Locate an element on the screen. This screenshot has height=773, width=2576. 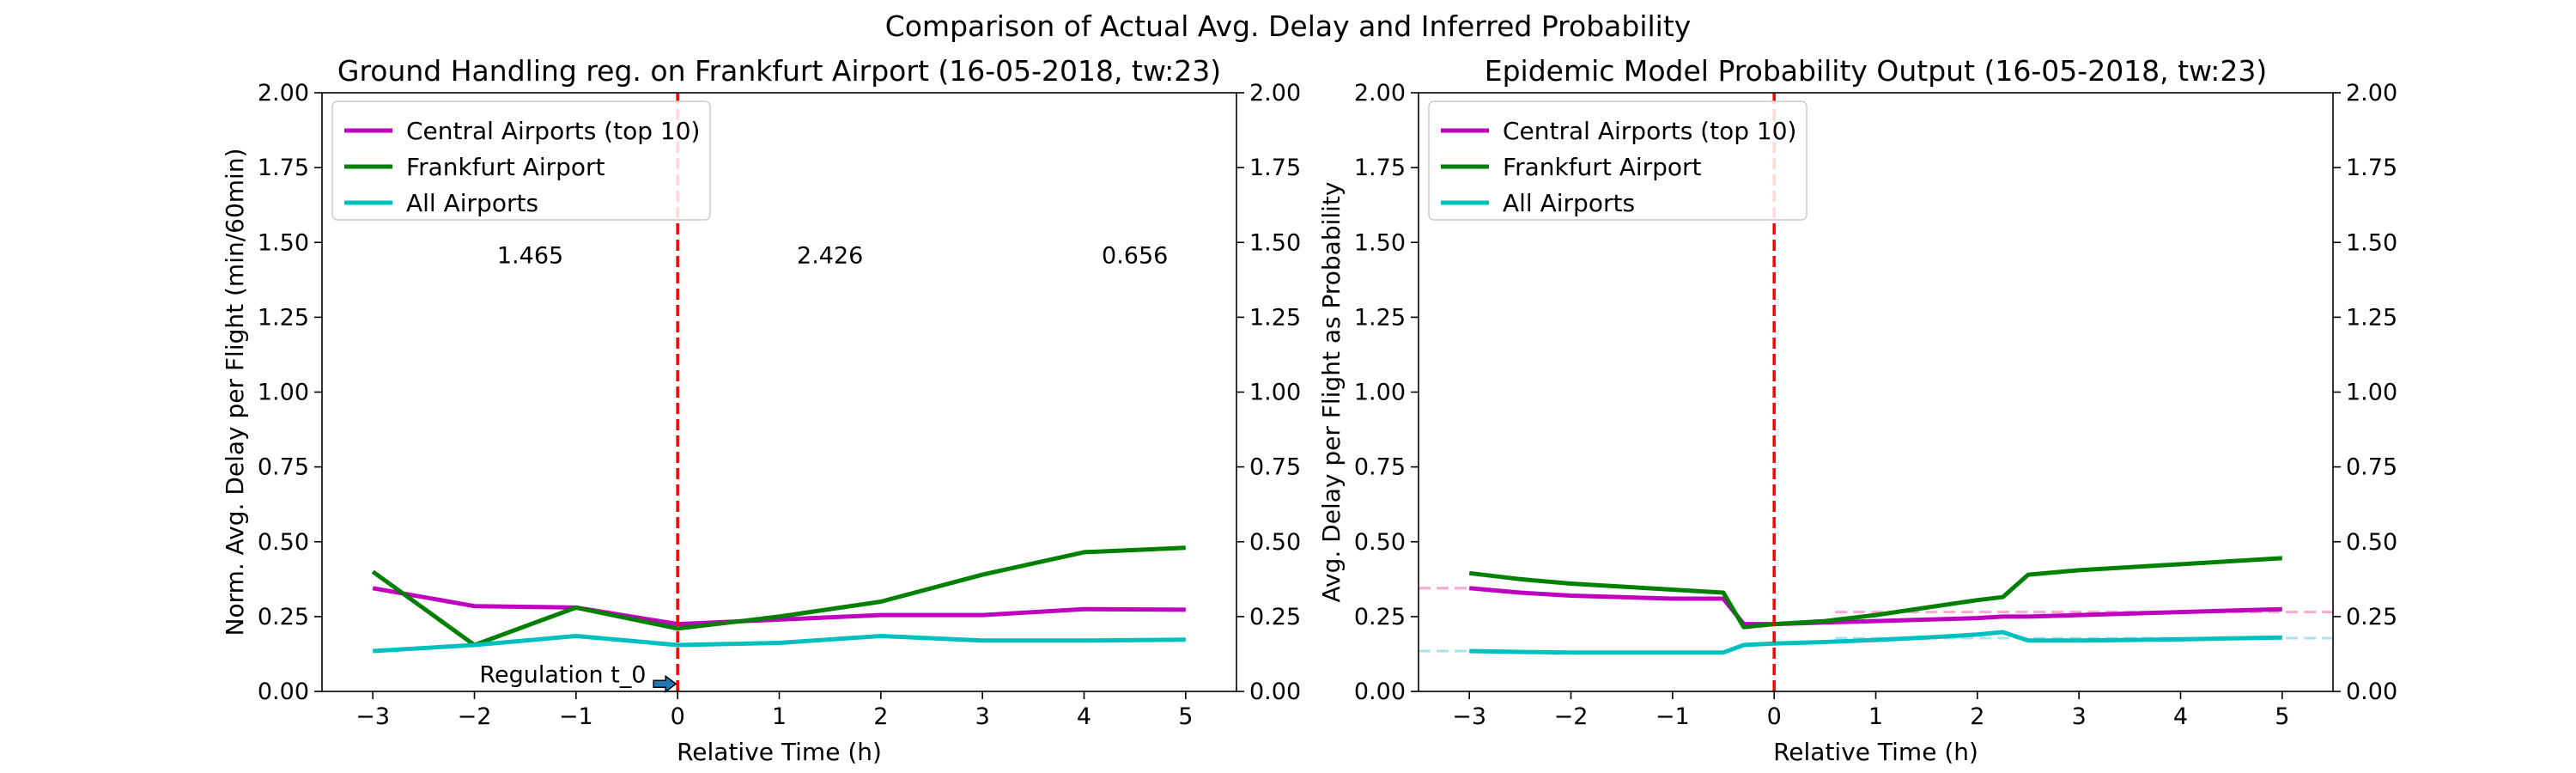
left-regulation-arrow is located at coordinates (665, 683).